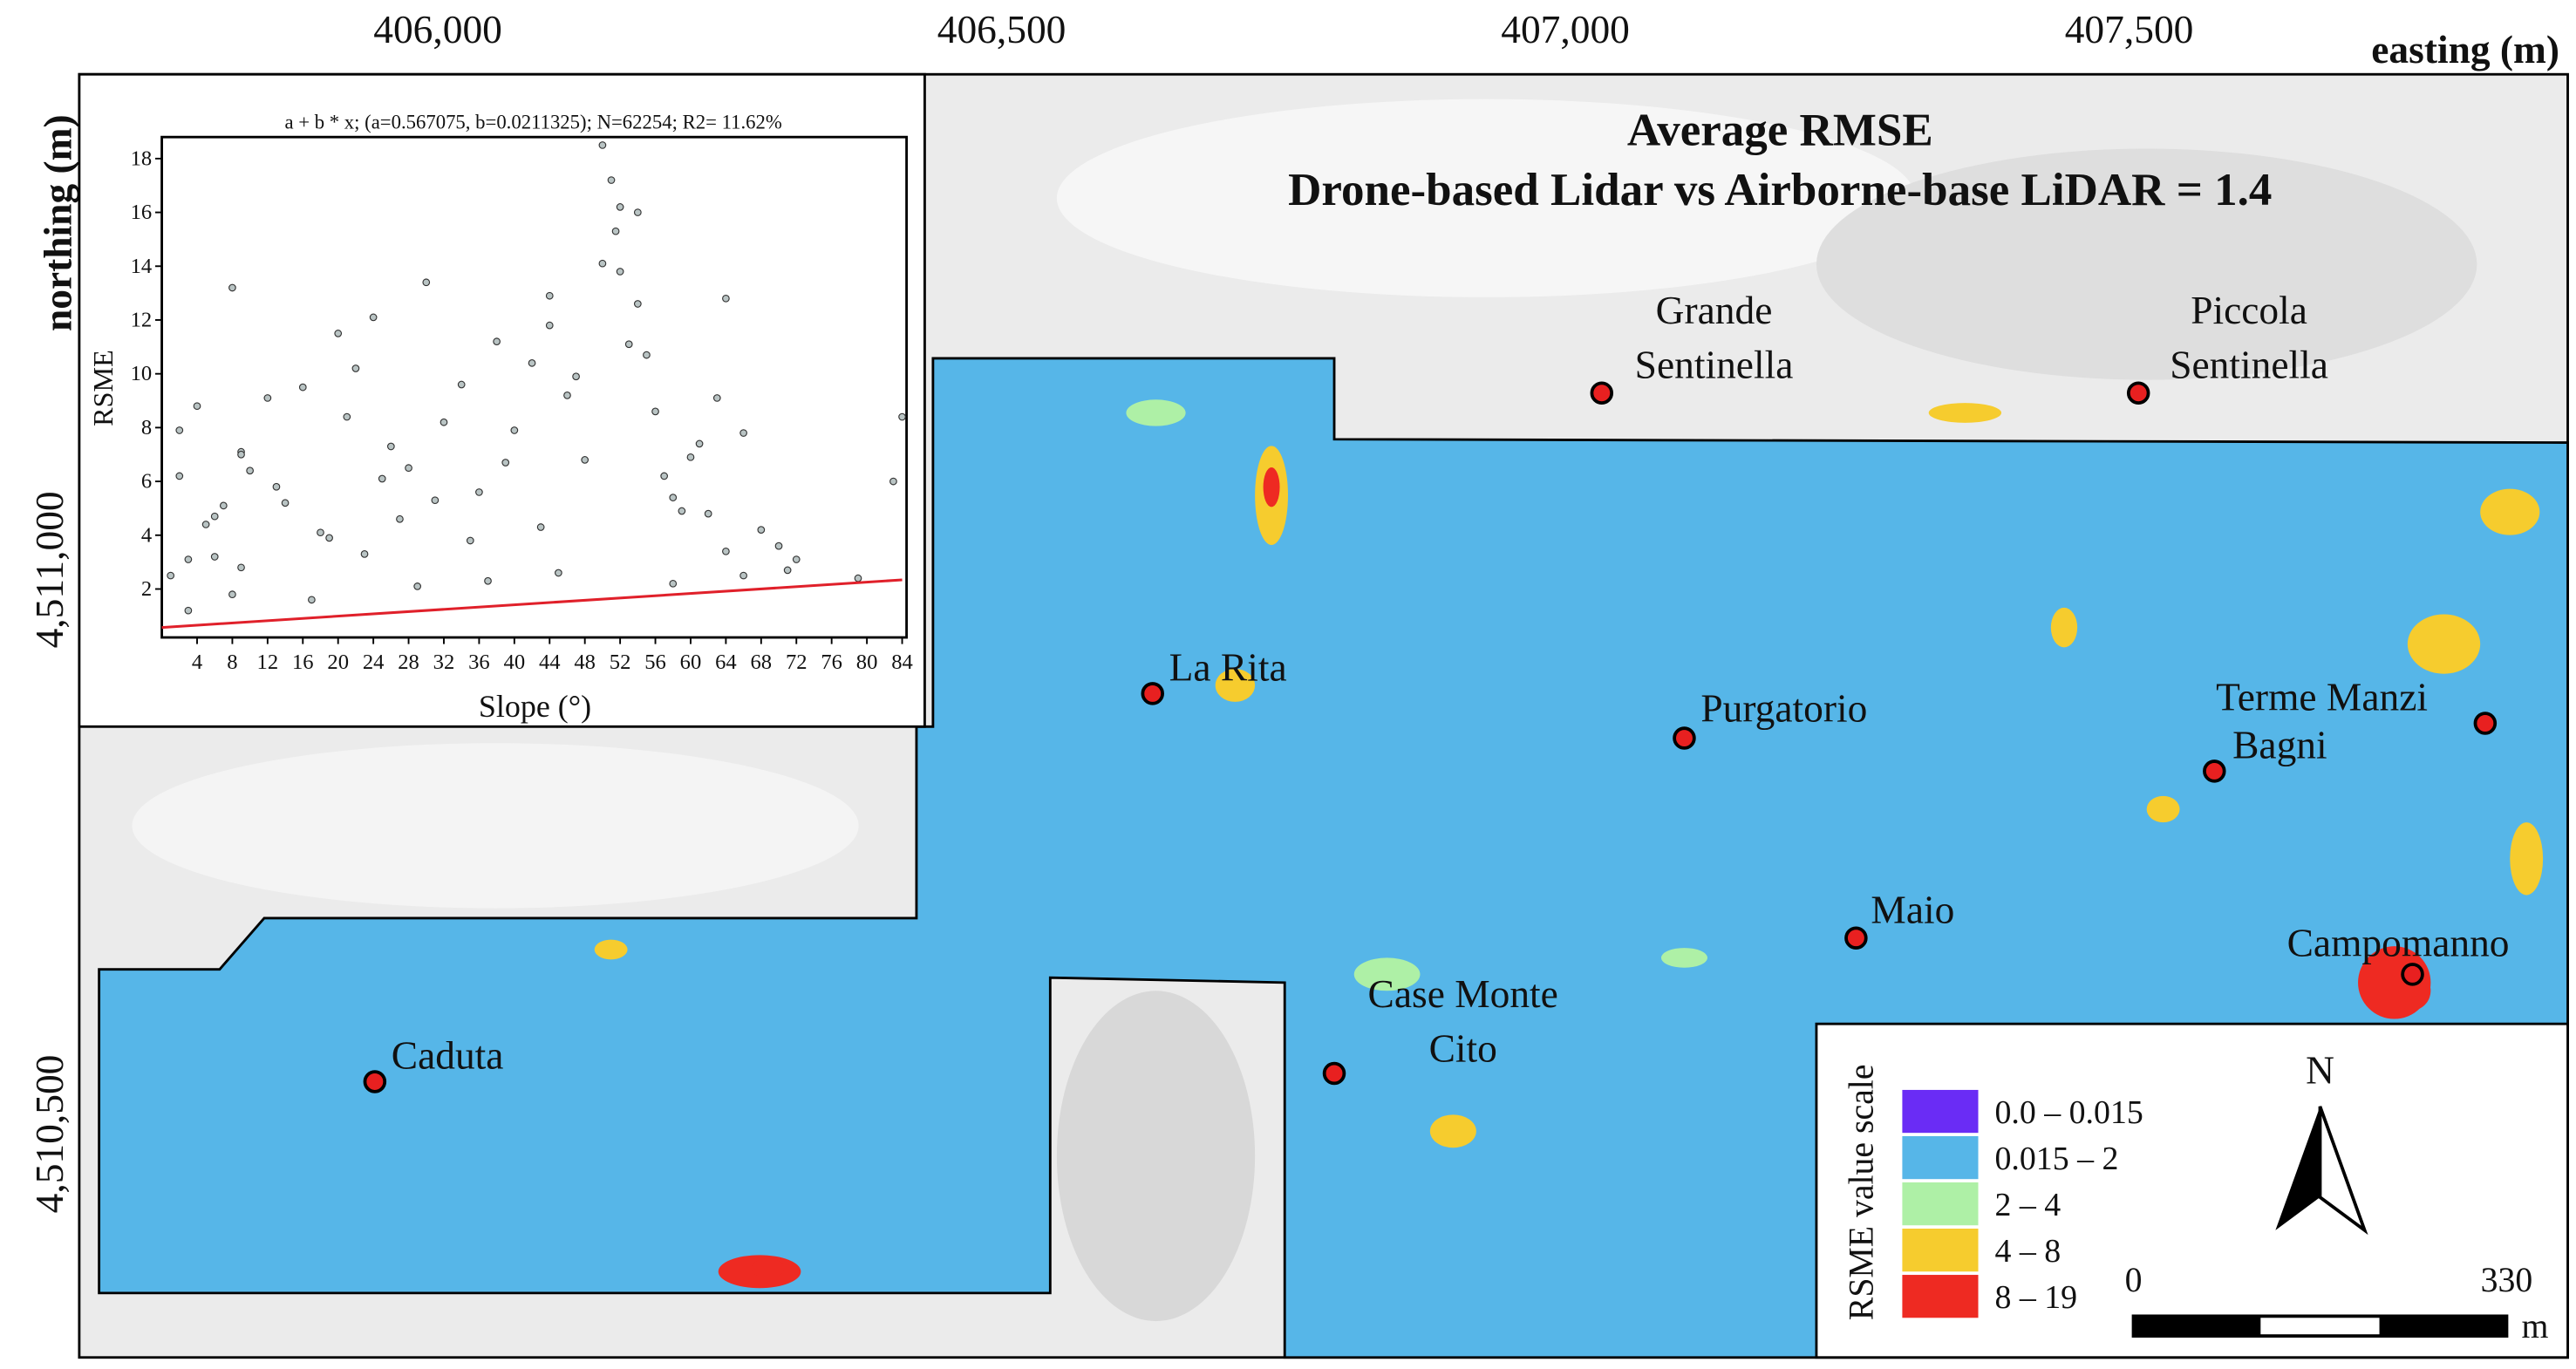 The height and width of the screenshot is (1369, 2576). Describe the element at coordinates (146, 428) in the screenshot. I see `y-tick-label: 8` at that location.